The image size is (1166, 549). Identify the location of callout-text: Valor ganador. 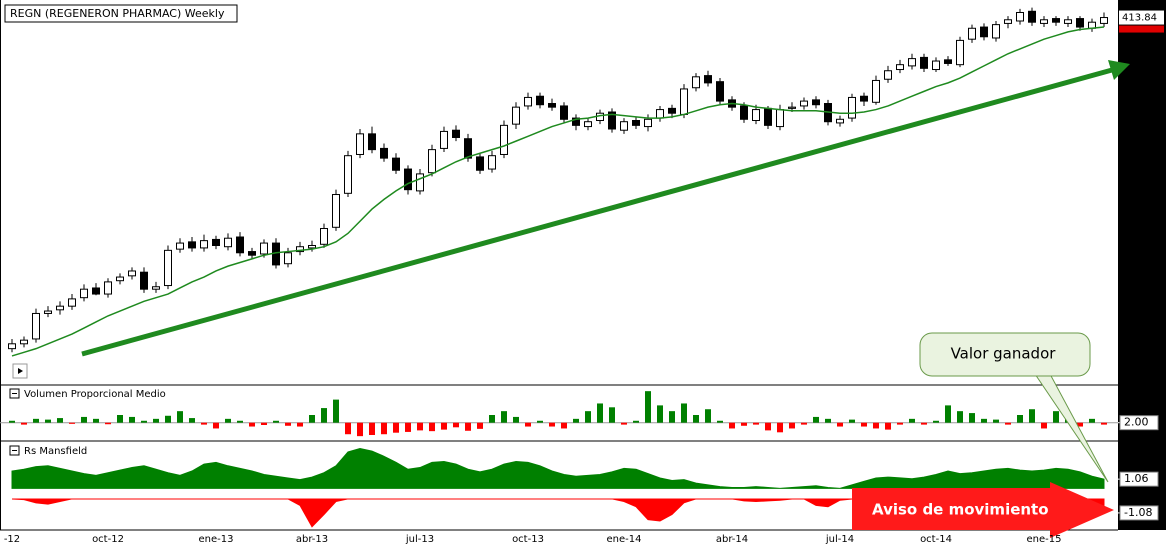
(1004, 354).